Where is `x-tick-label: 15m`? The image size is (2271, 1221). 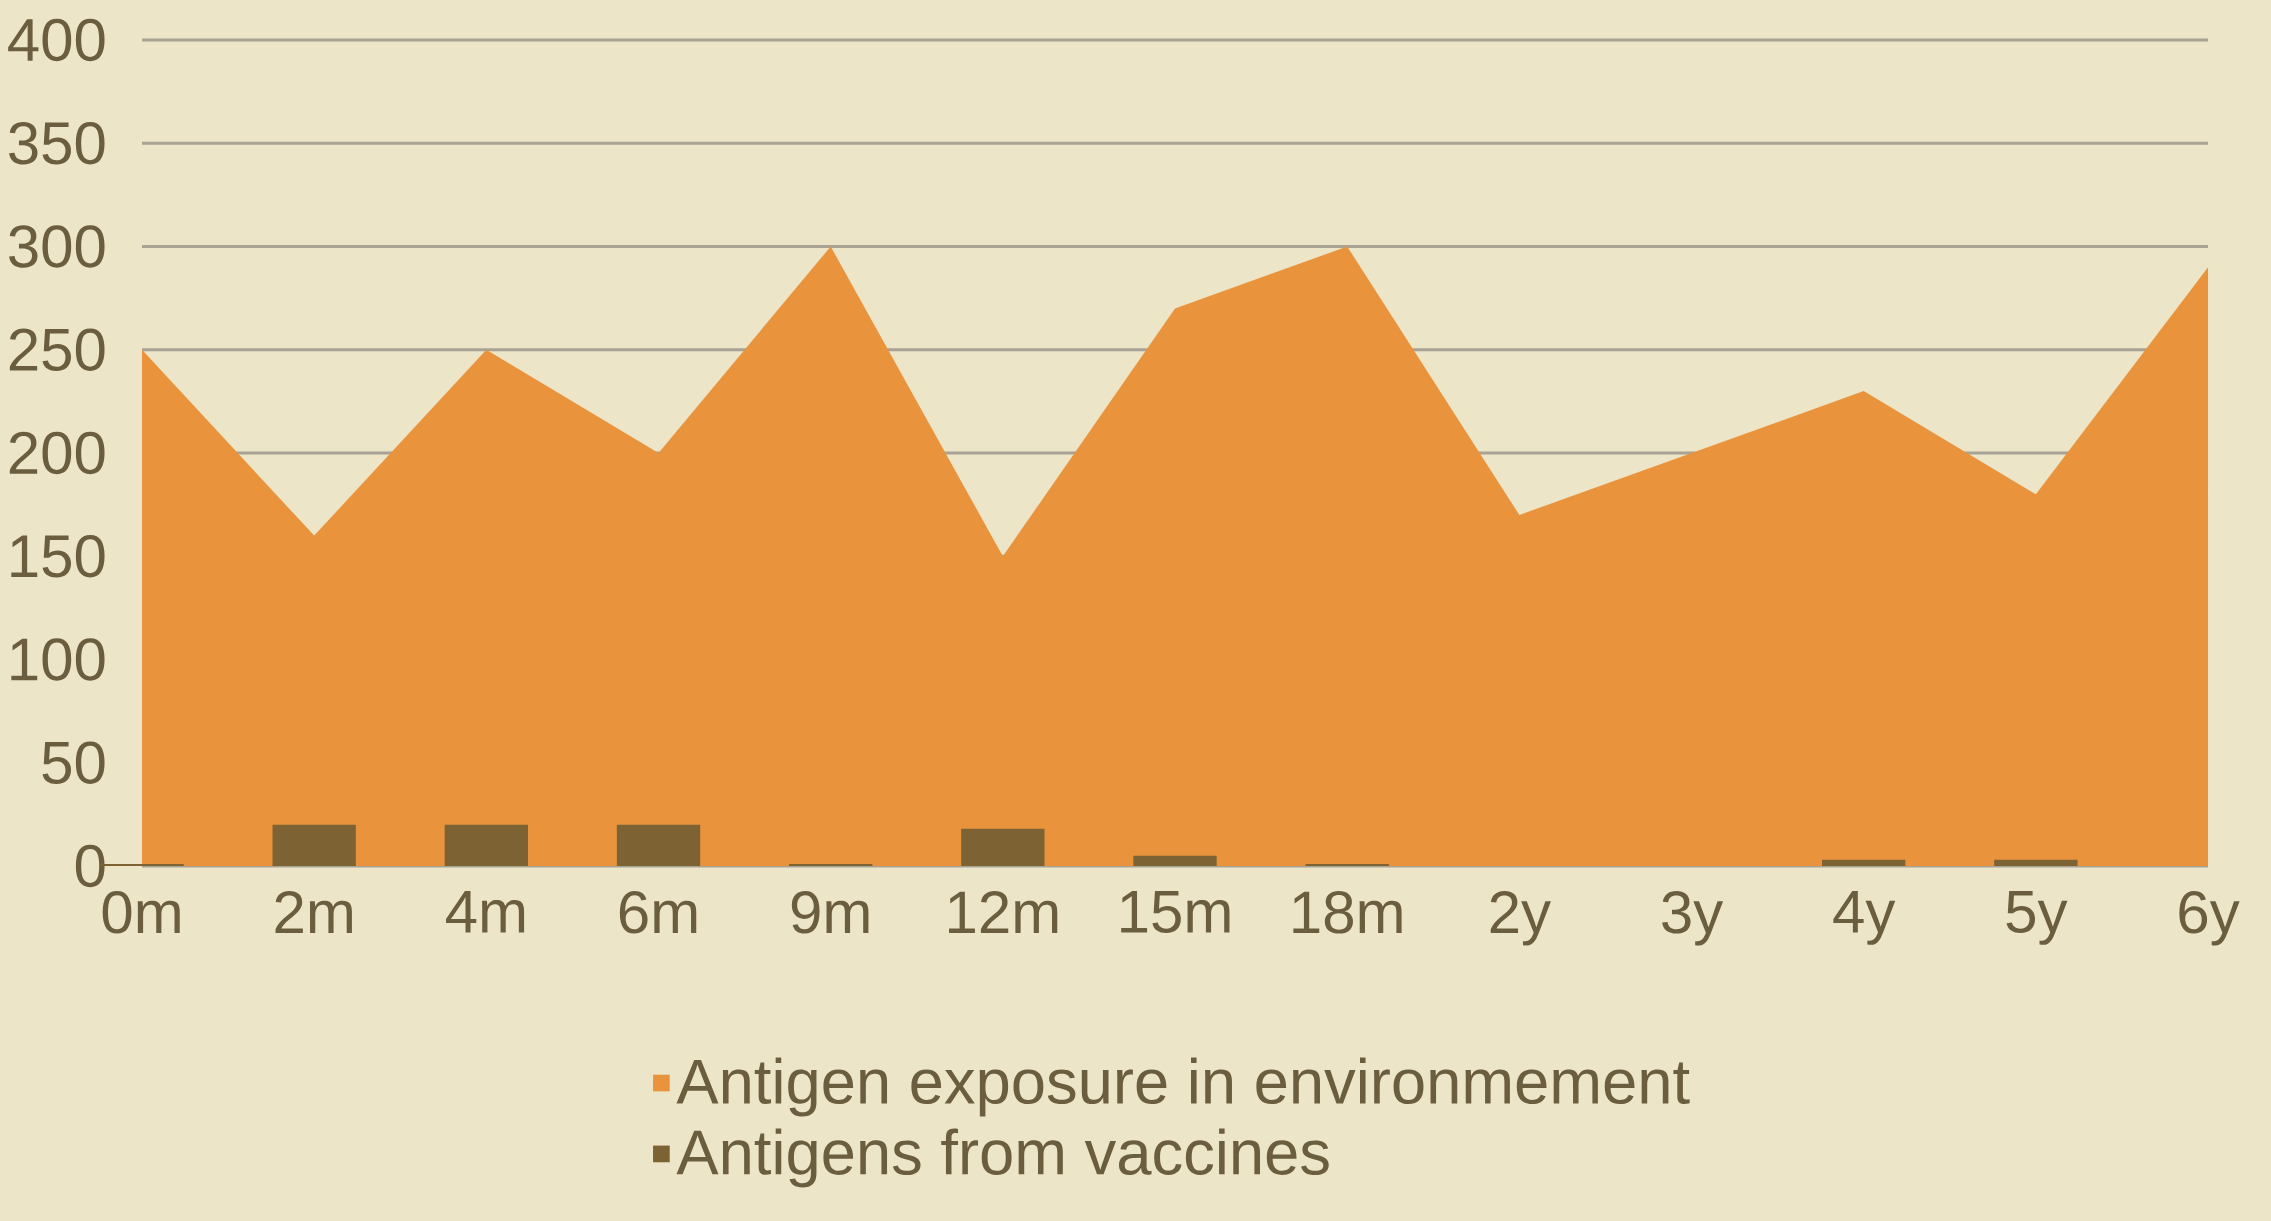
x-tick-label: 15m is located at coordinates (1175, 912).